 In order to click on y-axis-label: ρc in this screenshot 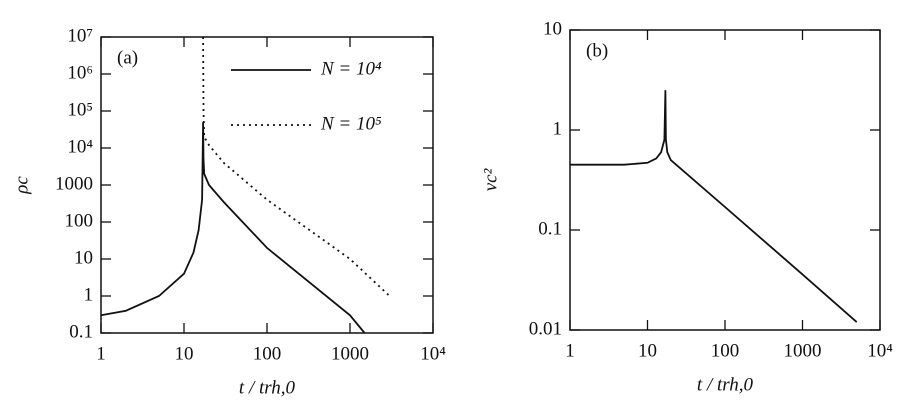, I will do `click(21, 185)`.